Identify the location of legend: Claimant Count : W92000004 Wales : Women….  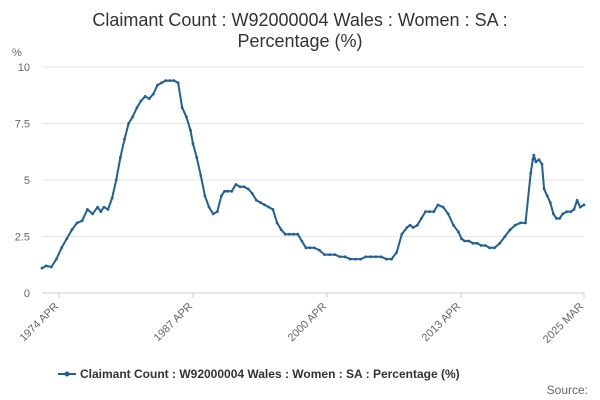
(259, 374).